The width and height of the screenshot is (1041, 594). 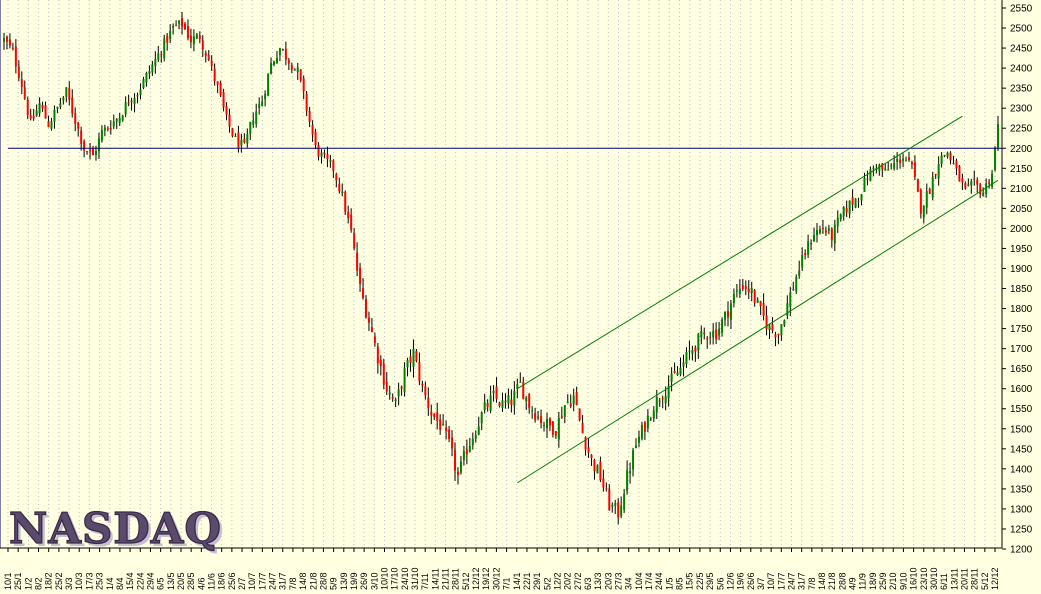 What do you see at coordinates (252, 581) in the screenshot?
I see `x-tick-label: 10/7` at bounding box center [252, 581].